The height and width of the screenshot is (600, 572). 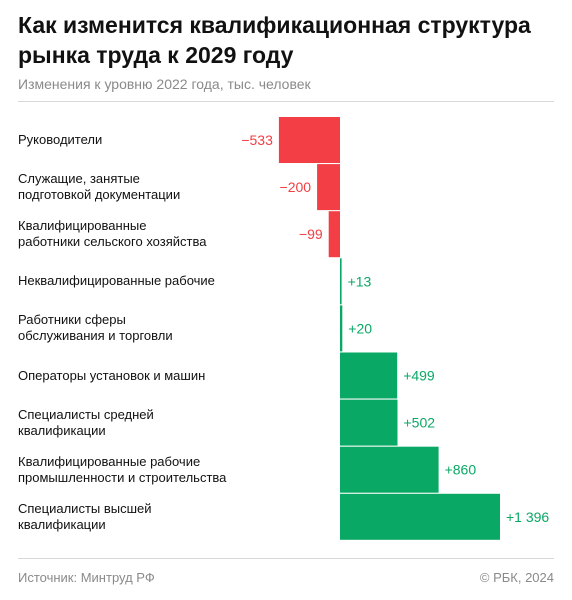 What do you see at coordinates (99, 195) in the screenshot?
I see `category-label-line: подготовкой документации` at bounding box center [99, 195].